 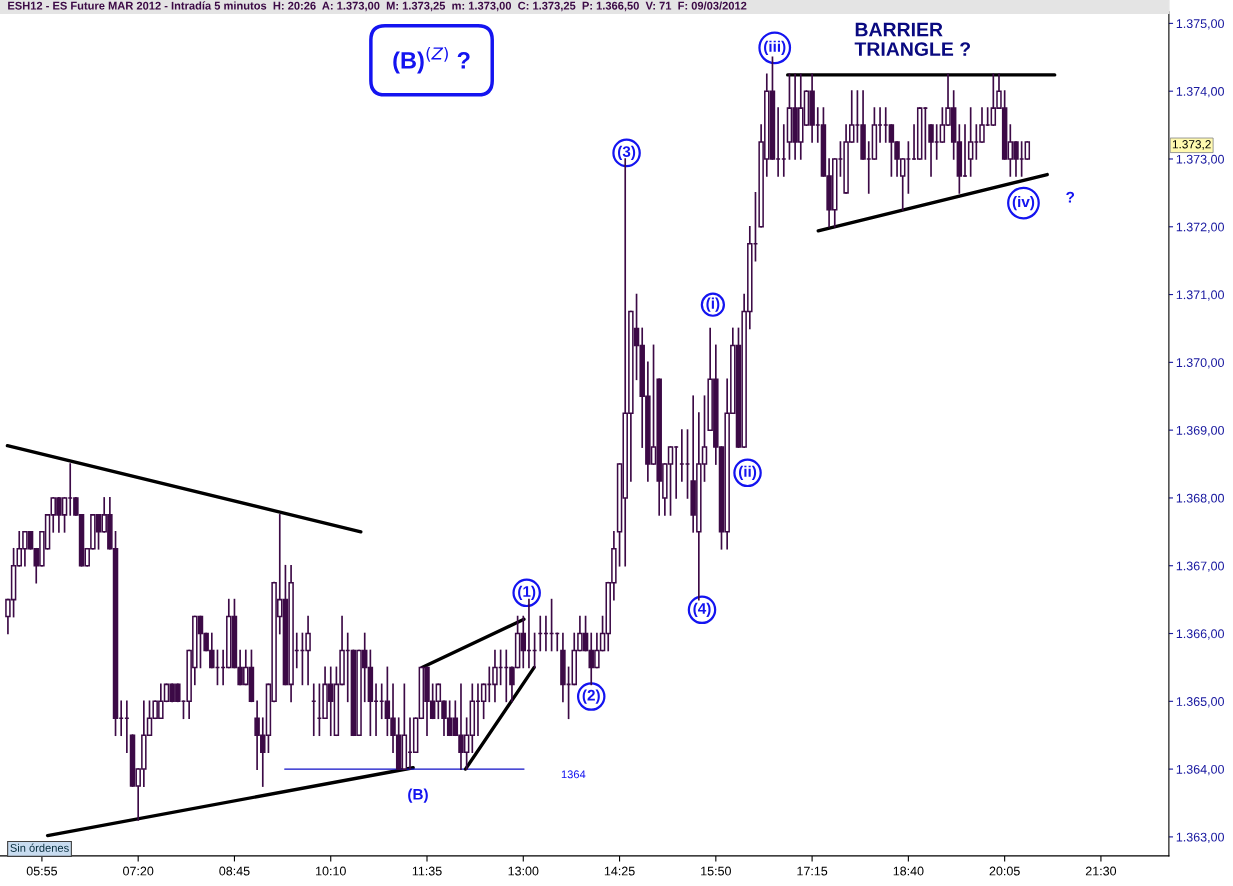 What do you see at coordinates (702, 609) in the screenshot?
I see `annotation: (4)` at bounding box center [702, 609].